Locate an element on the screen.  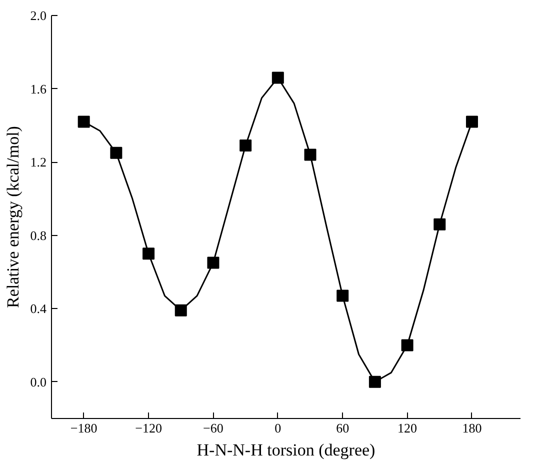
x-tick-label: 60 is located at coordinates (343, 428).